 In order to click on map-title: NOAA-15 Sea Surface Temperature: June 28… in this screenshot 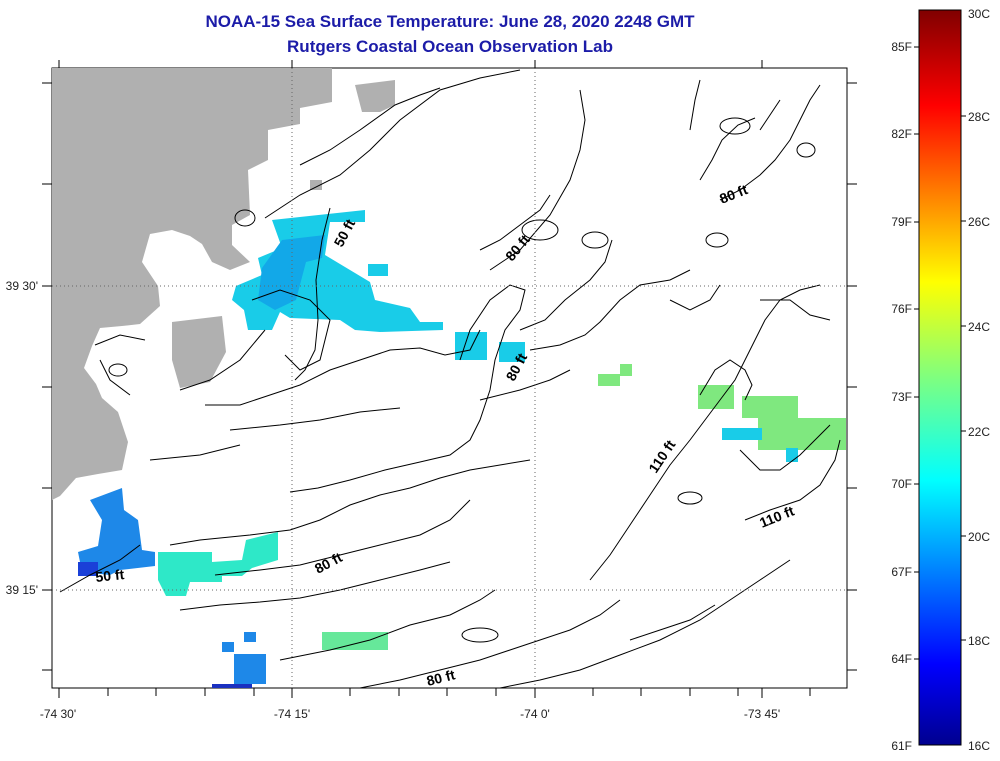, I will do `click(450, 21)`.